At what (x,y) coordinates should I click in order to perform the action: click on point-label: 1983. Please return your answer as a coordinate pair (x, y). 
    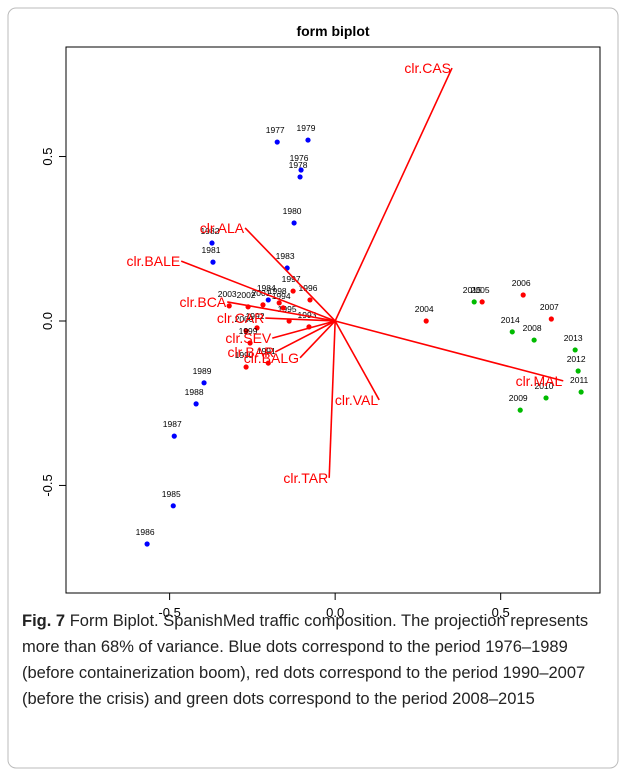
    Looking at the image, I should click on (285, 256).